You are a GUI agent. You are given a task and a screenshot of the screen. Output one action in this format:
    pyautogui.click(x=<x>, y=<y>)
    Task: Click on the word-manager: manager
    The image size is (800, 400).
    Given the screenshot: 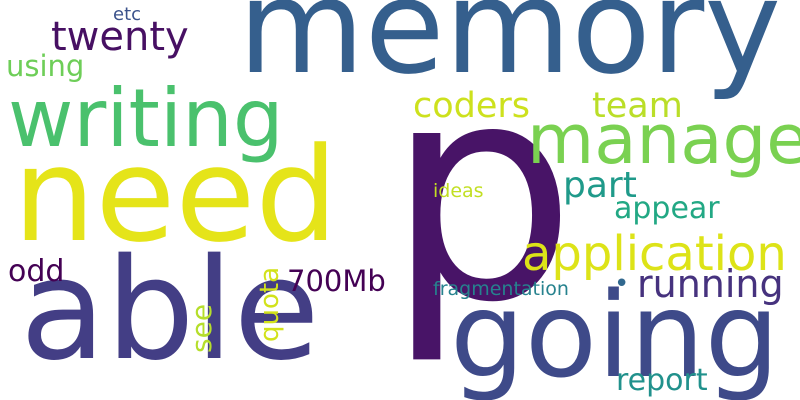 What is the action you would take?
    pyautogui.click(x=663, y=140)
    